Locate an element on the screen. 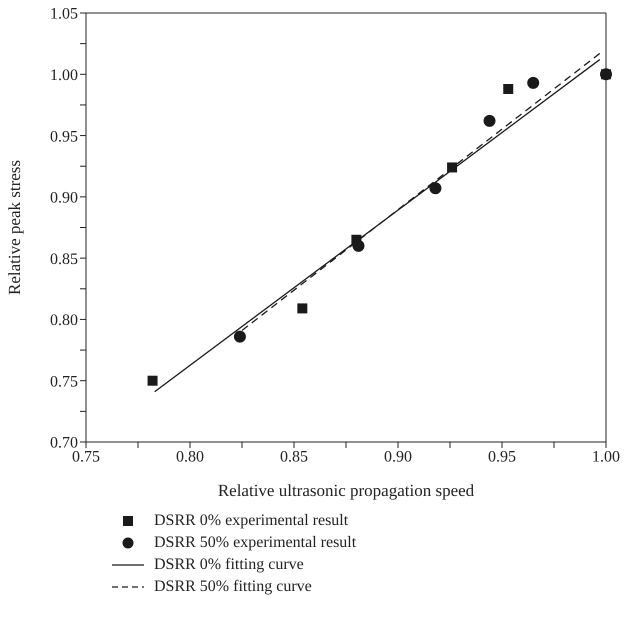  x-tick-label: 0.85 is located at coordinates (294, 457).